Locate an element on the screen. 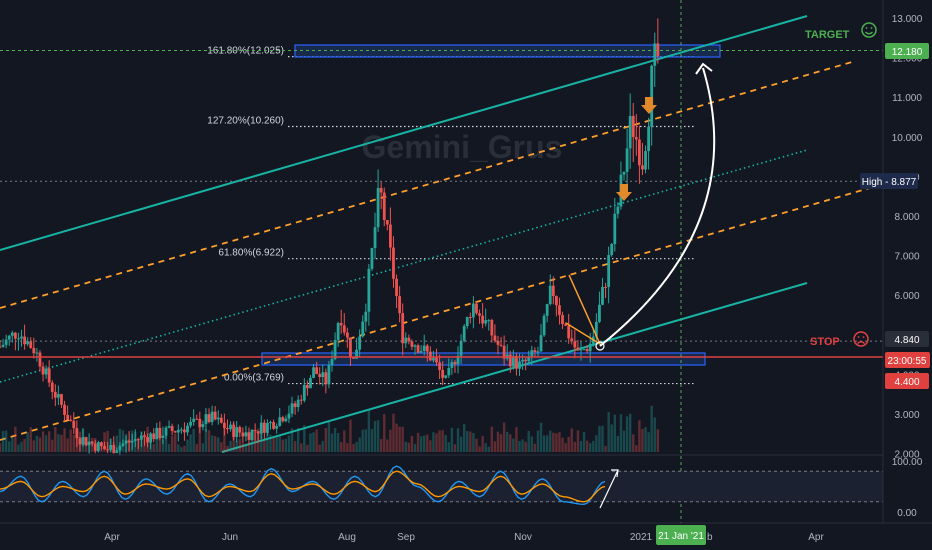 Image resolution: width=932 pixels, height=550 pixels. price-tick-label: 12.000 is located at coordinates (907, 59).